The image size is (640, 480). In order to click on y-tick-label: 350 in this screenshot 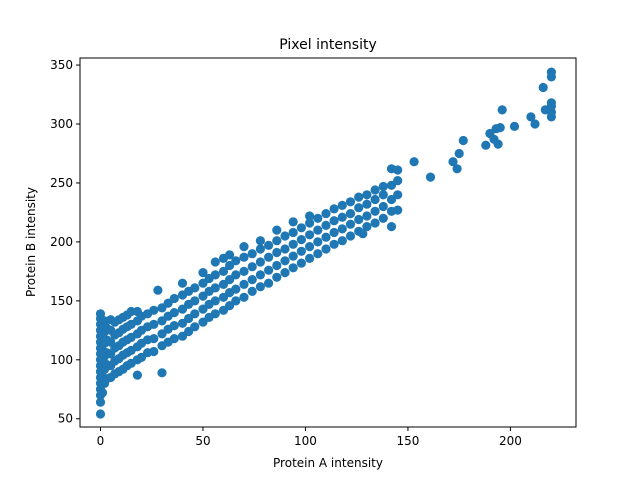, I will do `click(61, 65)`.